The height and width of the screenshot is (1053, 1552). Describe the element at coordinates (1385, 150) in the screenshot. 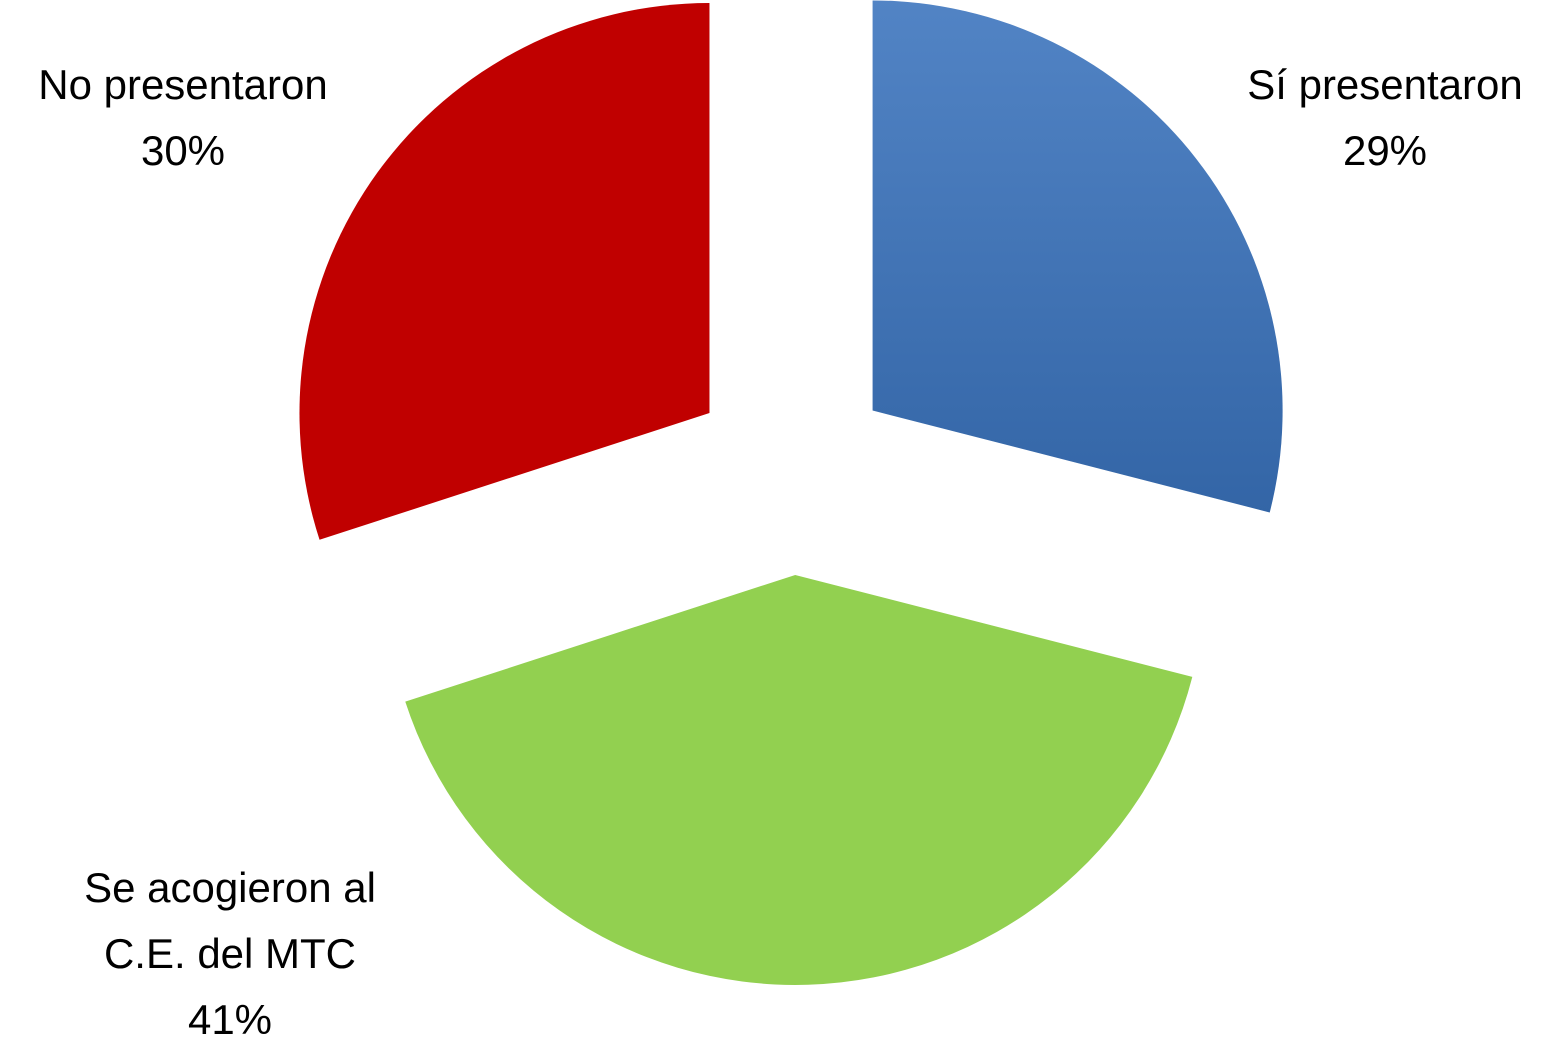

I see `value-label: 29%` at that location.